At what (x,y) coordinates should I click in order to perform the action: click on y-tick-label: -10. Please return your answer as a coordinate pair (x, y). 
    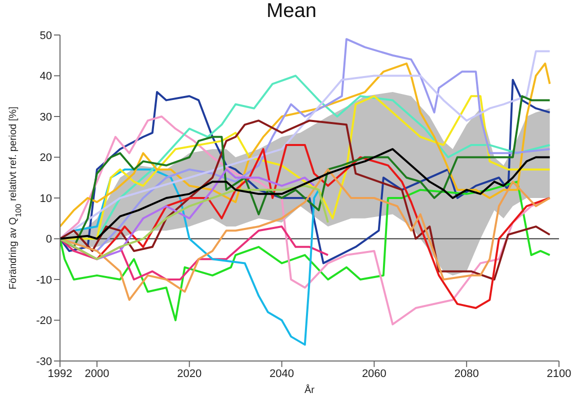
    Looking at the image, I should click on (44, 280).